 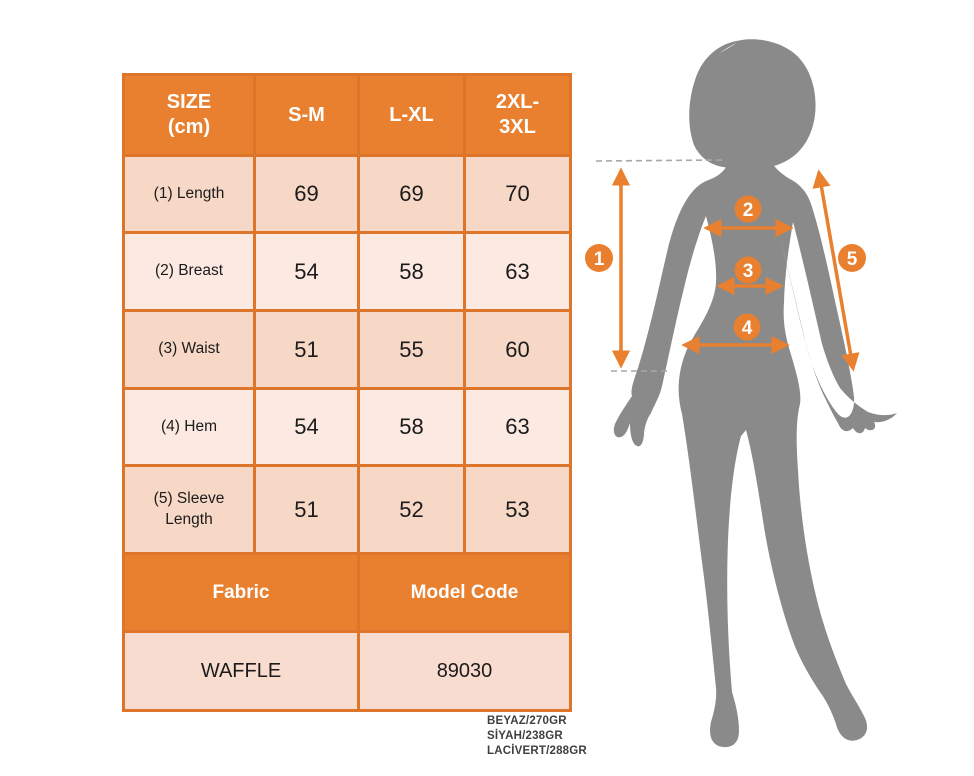 What do you see at coordinates (306, 194) in the screenshot?
I see `cell-length-sm: 69` at bounding box center [306, 194].